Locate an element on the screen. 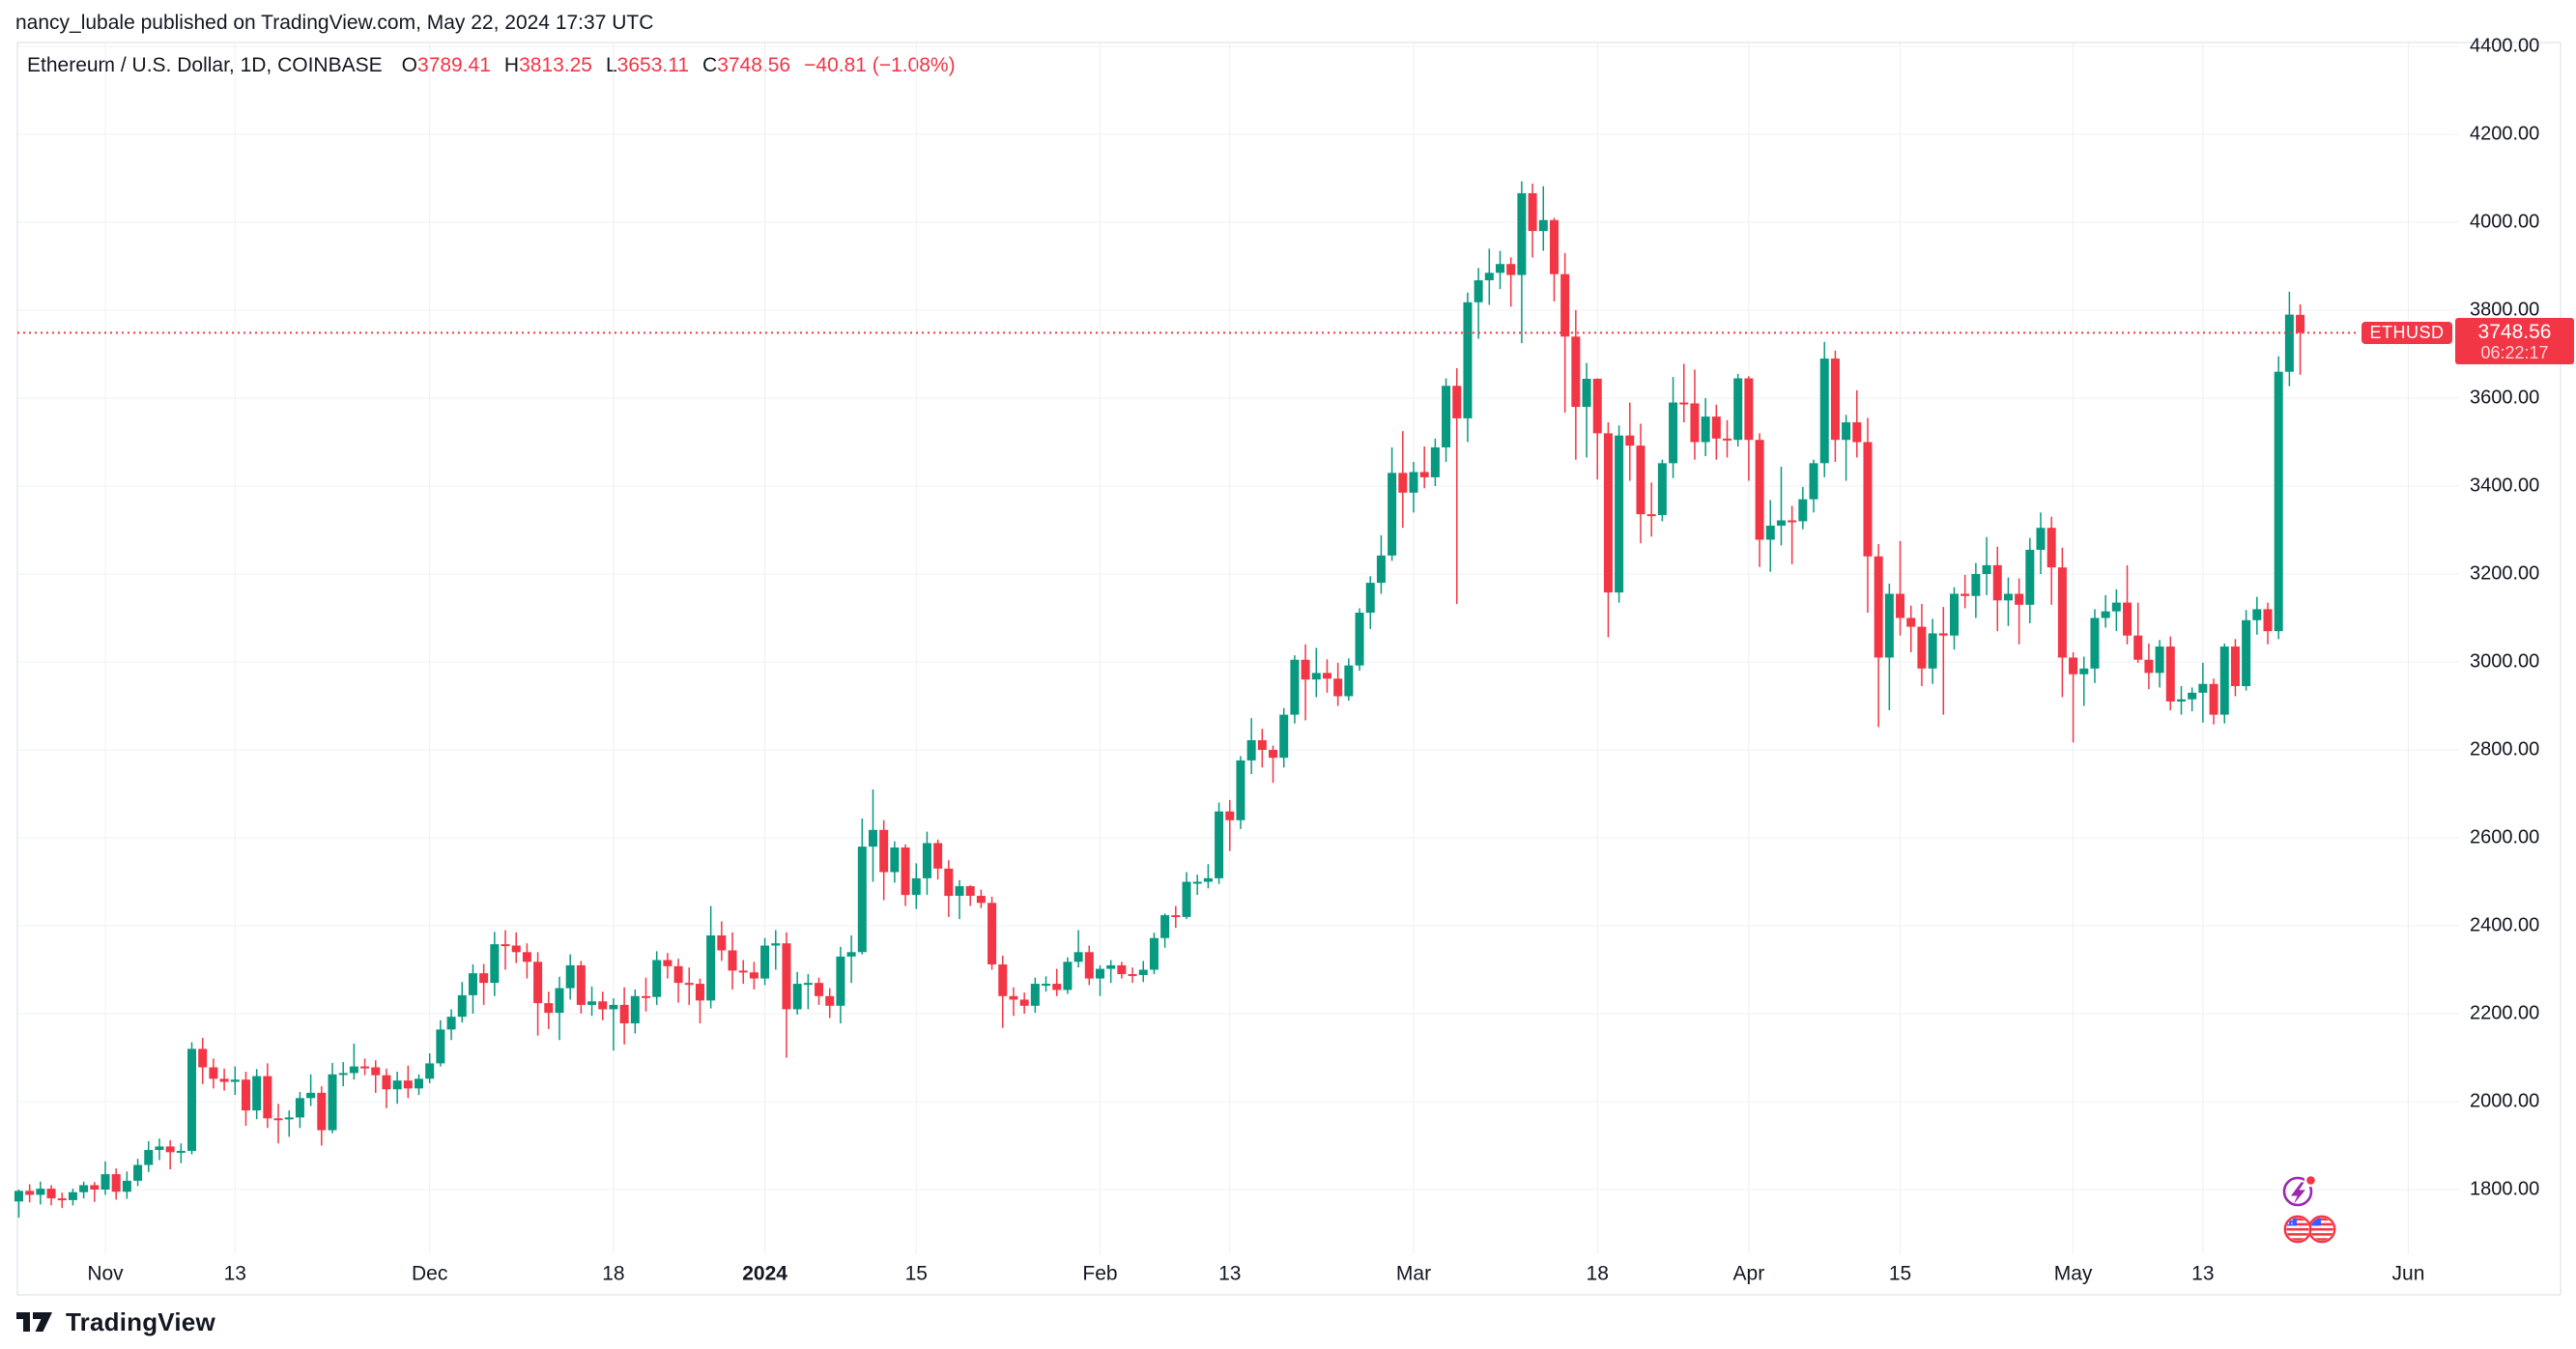 The height and width of the screenshot is (1349, 2576). y-axis-label: 2200.00 is located at coordinates (2505, 1012).